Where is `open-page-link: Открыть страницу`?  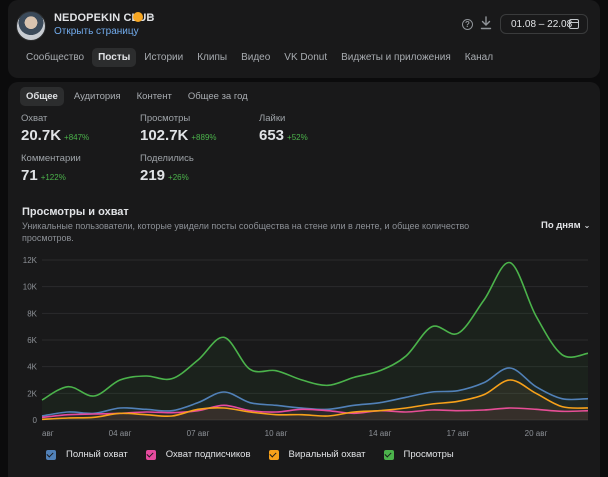 open-page-link: Открыть страницу is located at coordinates (96, 31).